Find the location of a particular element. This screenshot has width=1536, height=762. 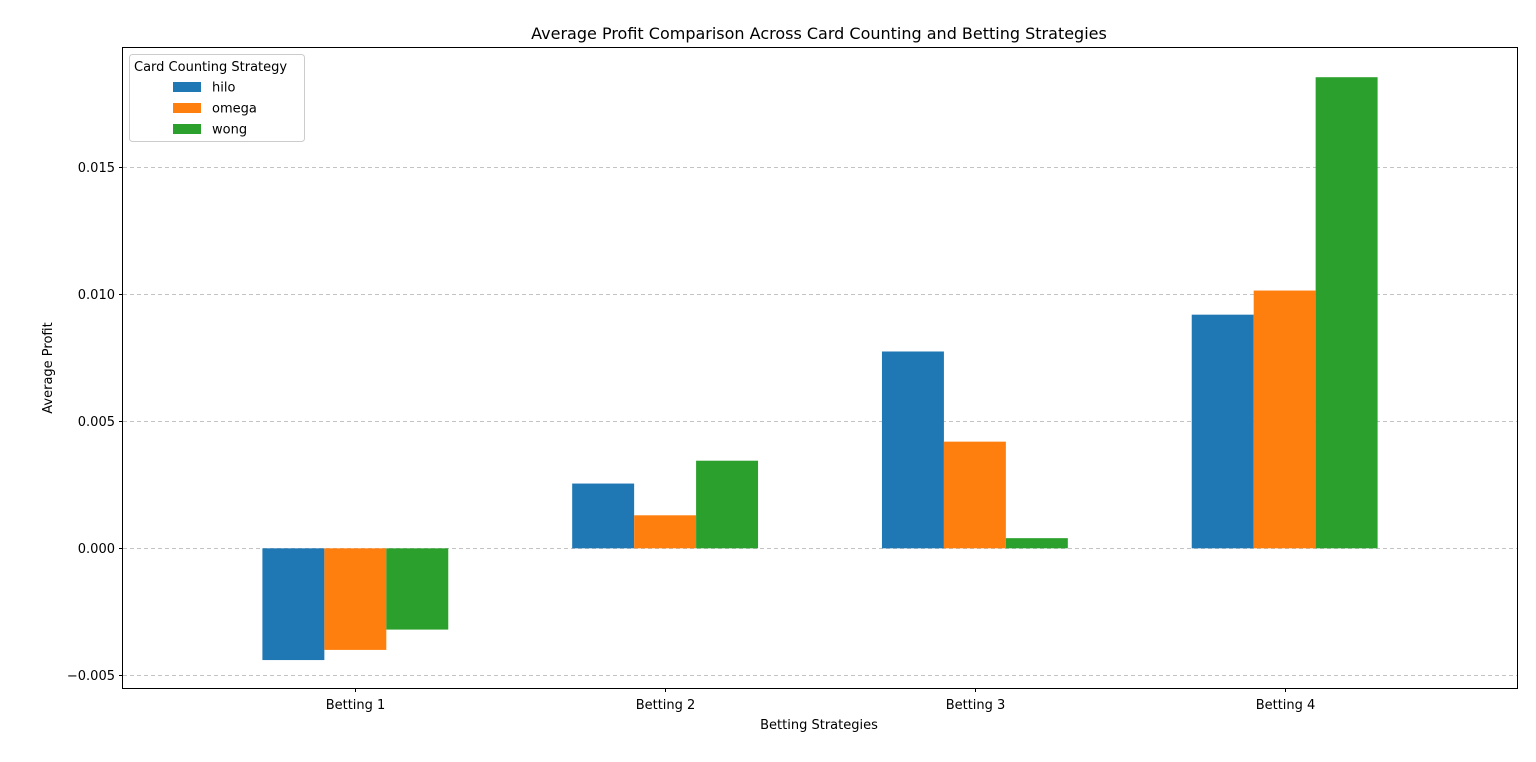

x-axis-label: Betting Strategies is located at coordinates (819, 725).